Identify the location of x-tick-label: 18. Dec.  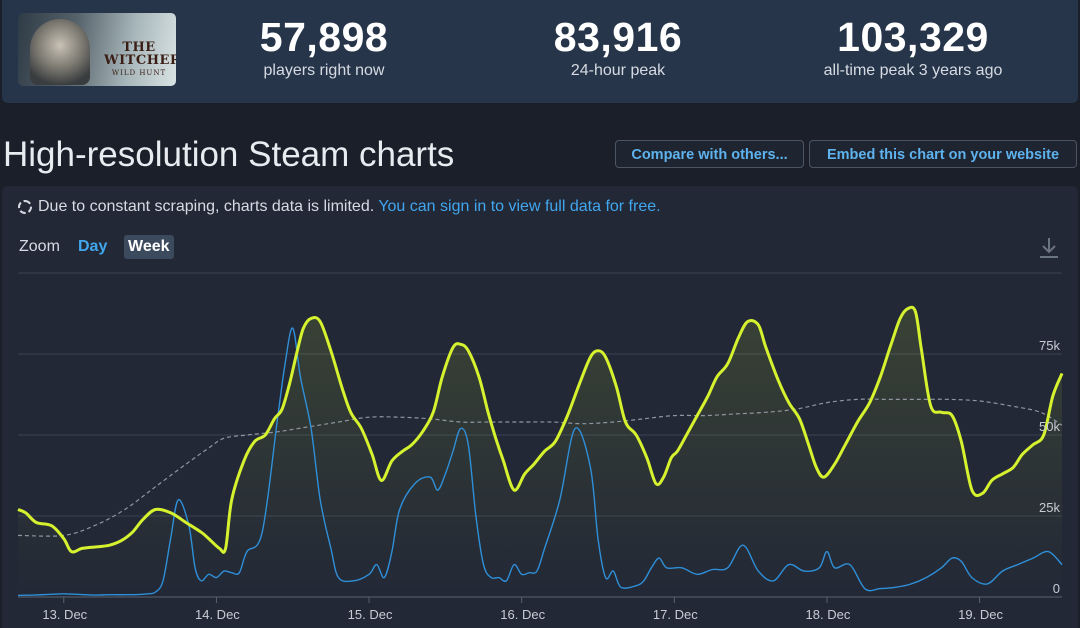
(828, 614).